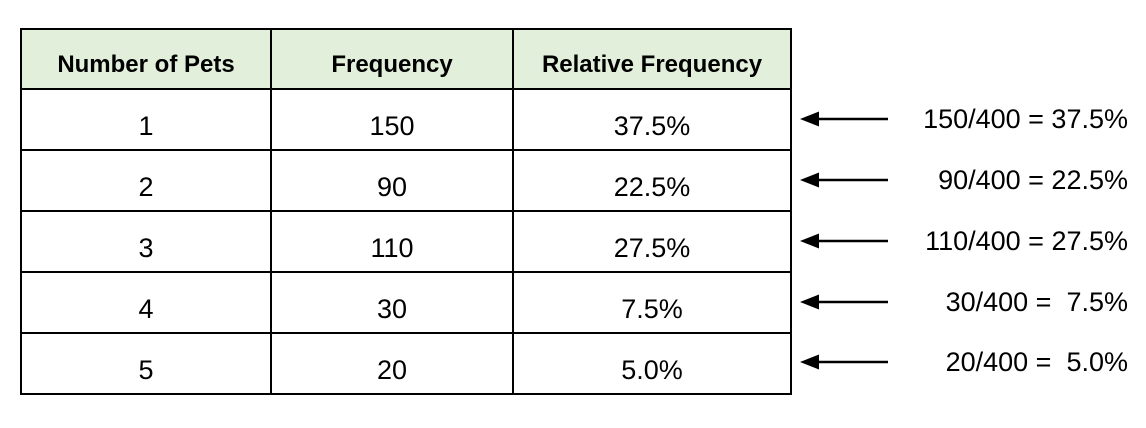 This screenshot has height=428, width=1146. Describe the element at coordinates (146, 241) in the screenshot. I see `pets-value: 3` at that location.